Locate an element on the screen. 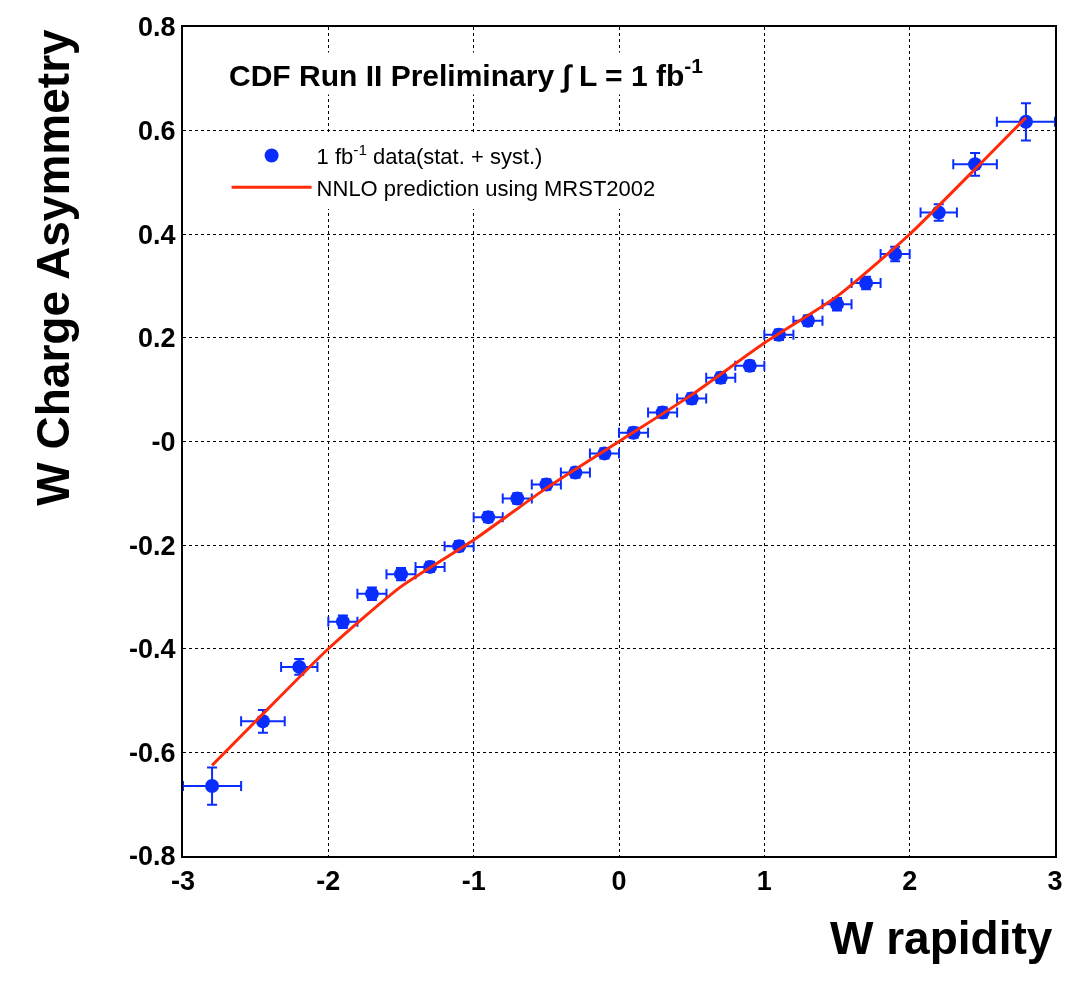 The height and width of the screenshot is (987, 1084). x-tick-label: 1 is located at coordinates (764, 881).